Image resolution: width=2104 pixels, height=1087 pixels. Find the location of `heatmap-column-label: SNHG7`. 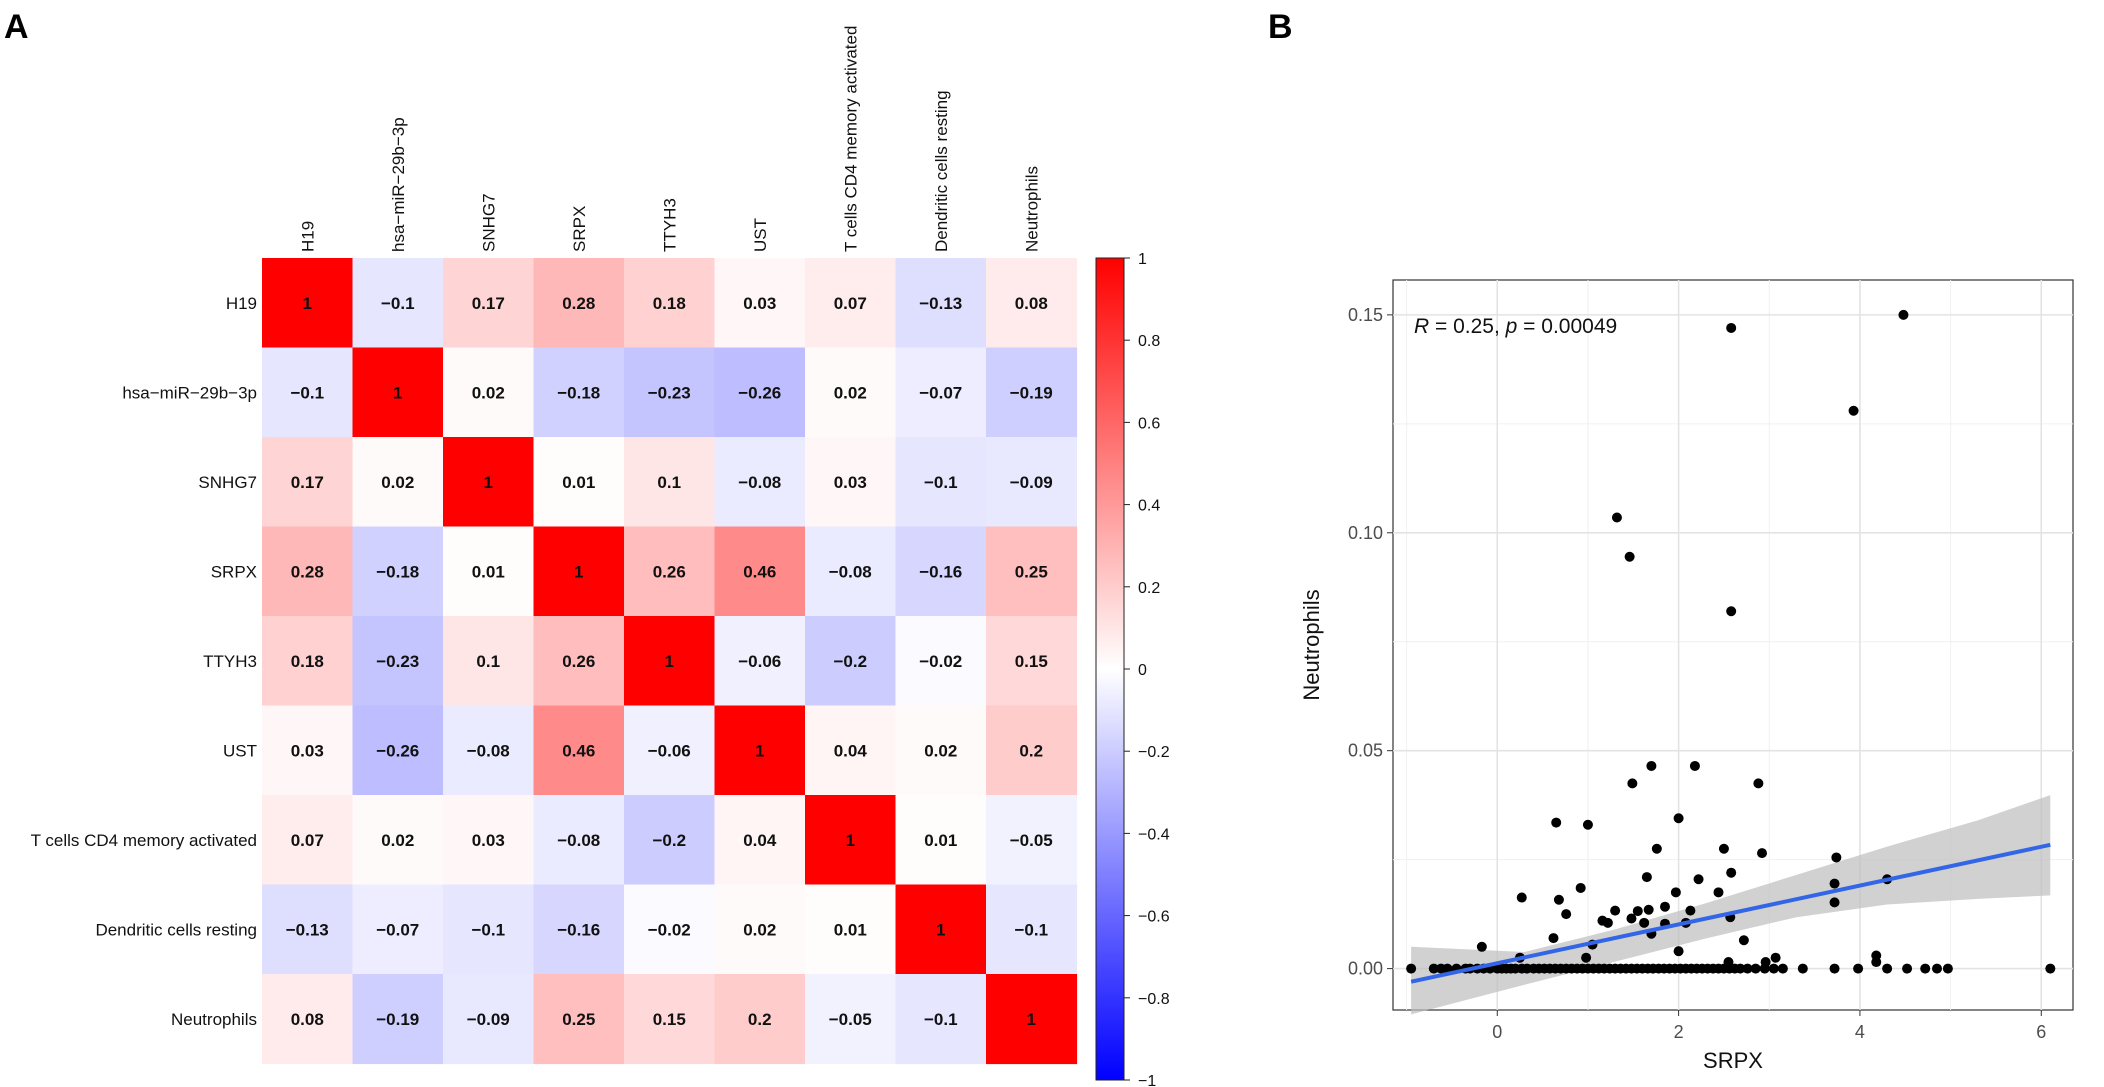

heatmap-column-label: SNHG7 is located at coordinates (488, 222).